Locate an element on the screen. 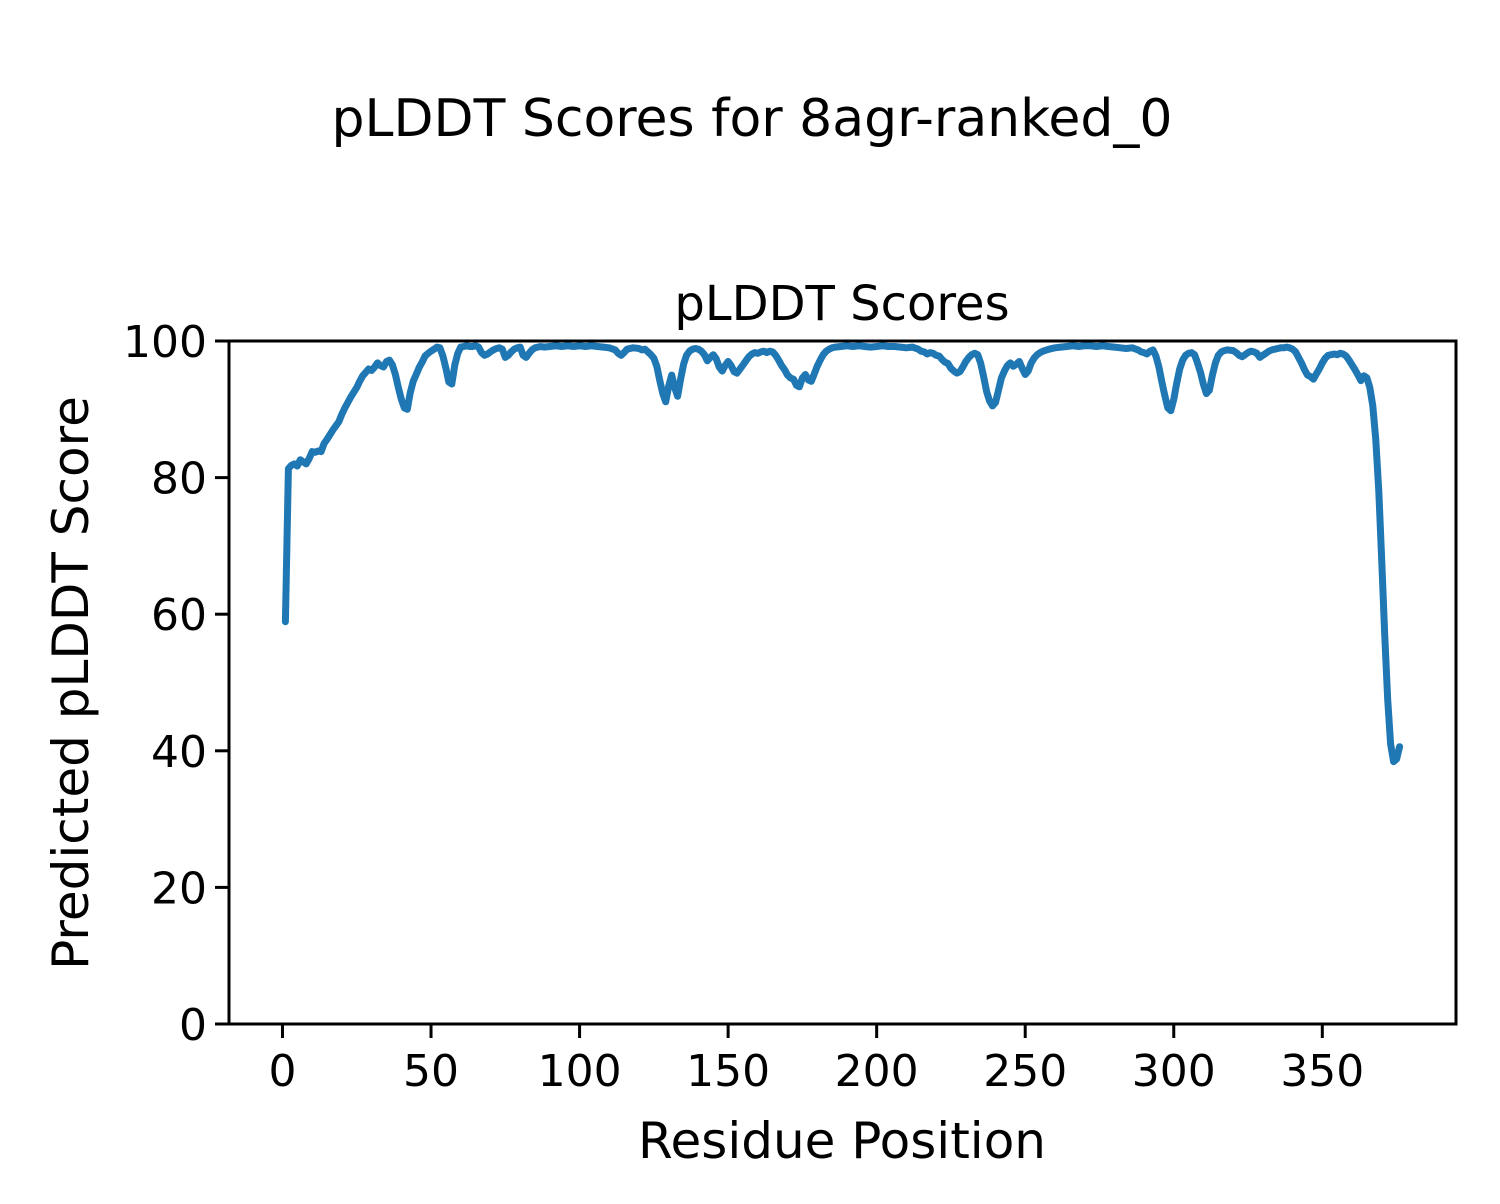 This screenshot has width=1500, height=1204. x-axis-ticks: 0 50 100 150 200 250 300 350 is located at coordinates (816, 1060).